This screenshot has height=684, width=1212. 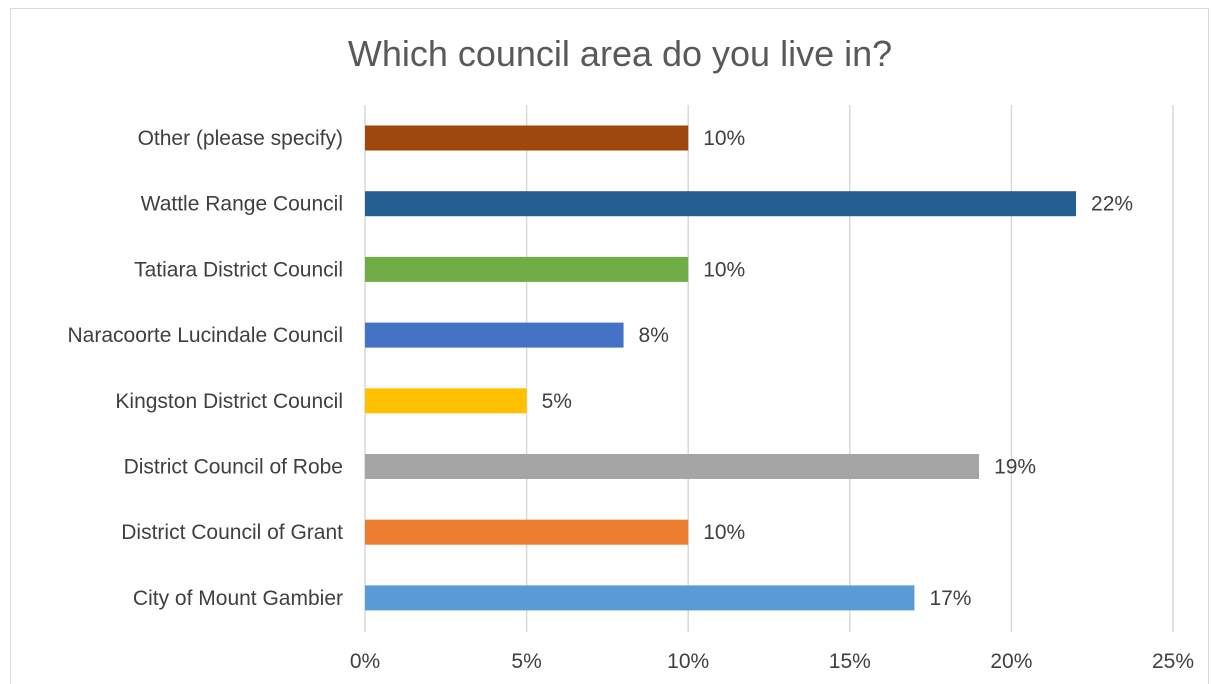 I want to click on category-label: Kingston District Council, so click(x=229, y=401).